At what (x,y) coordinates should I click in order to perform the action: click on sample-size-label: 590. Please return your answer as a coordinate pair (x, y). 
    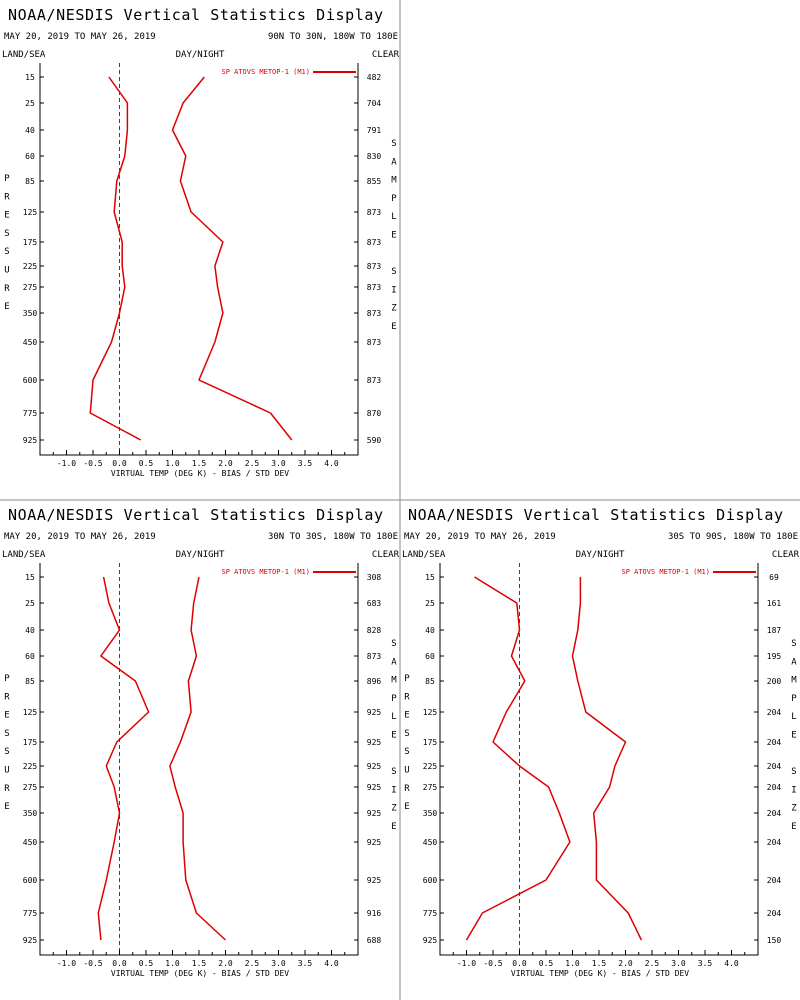
    Looking at the image, I should click on (374, 440).